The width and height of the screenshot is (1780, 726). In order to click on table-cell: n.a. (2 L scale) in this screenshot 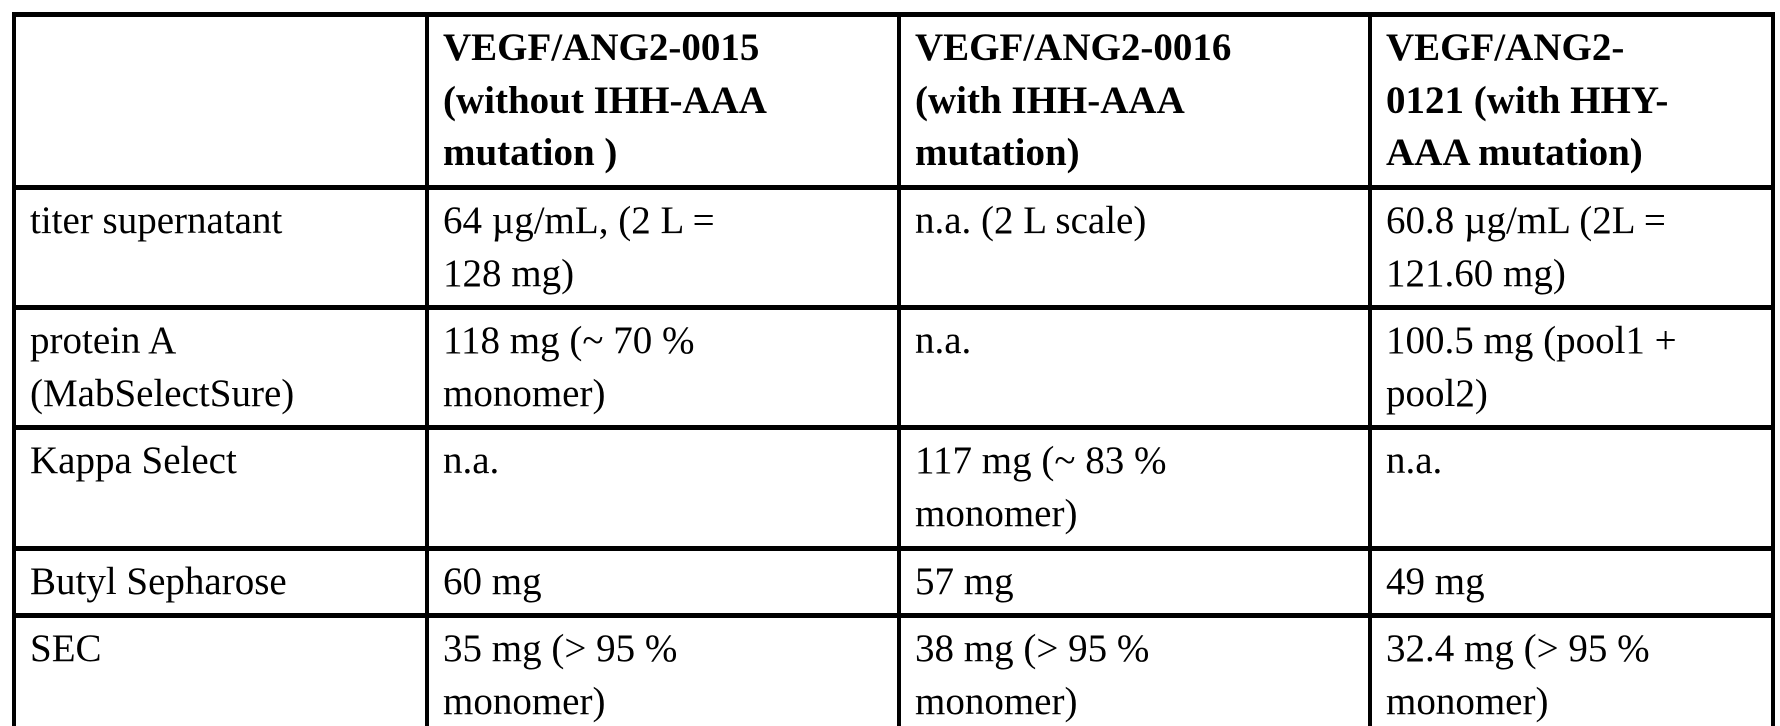, I will do `click(1134, 247)`.